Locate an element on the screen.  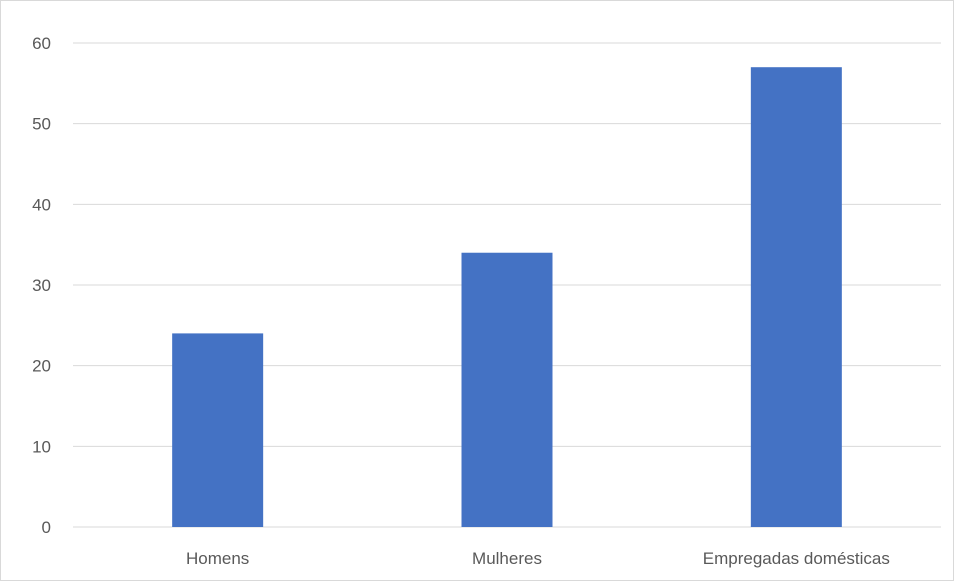
y-tick-label: 50 is located at coordinates (41, 124).